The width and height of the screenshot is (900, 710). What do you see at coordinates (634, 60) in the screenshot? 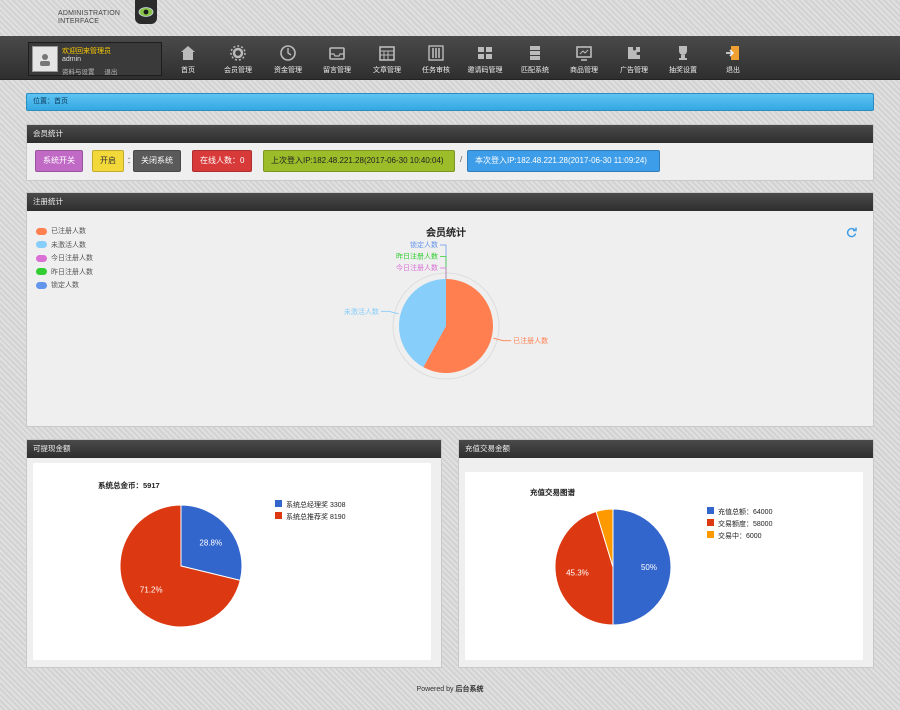
I see `nav-item-9: 广告管理` at bounding box center [634, 60].